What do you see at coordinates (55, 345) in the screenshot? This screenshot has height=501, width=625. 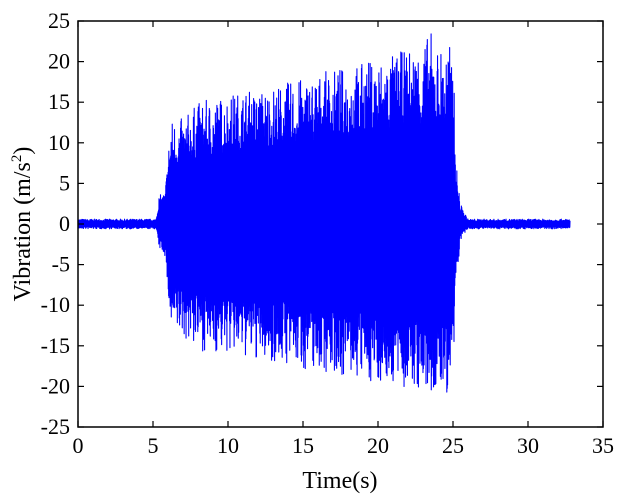 I see `y-tick-label: -15` at bounding box center [55, 345].